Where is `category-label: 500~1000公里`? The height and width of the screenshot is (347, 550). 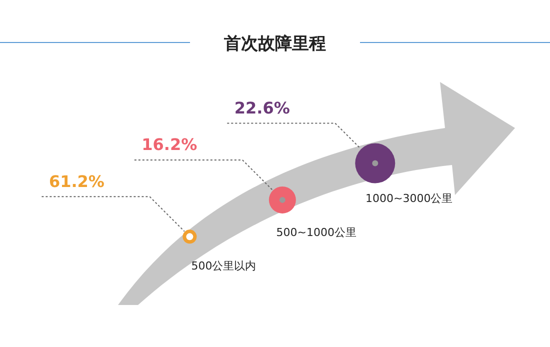 category-label: 500~1000公里 is located at coordinates (316, 232).